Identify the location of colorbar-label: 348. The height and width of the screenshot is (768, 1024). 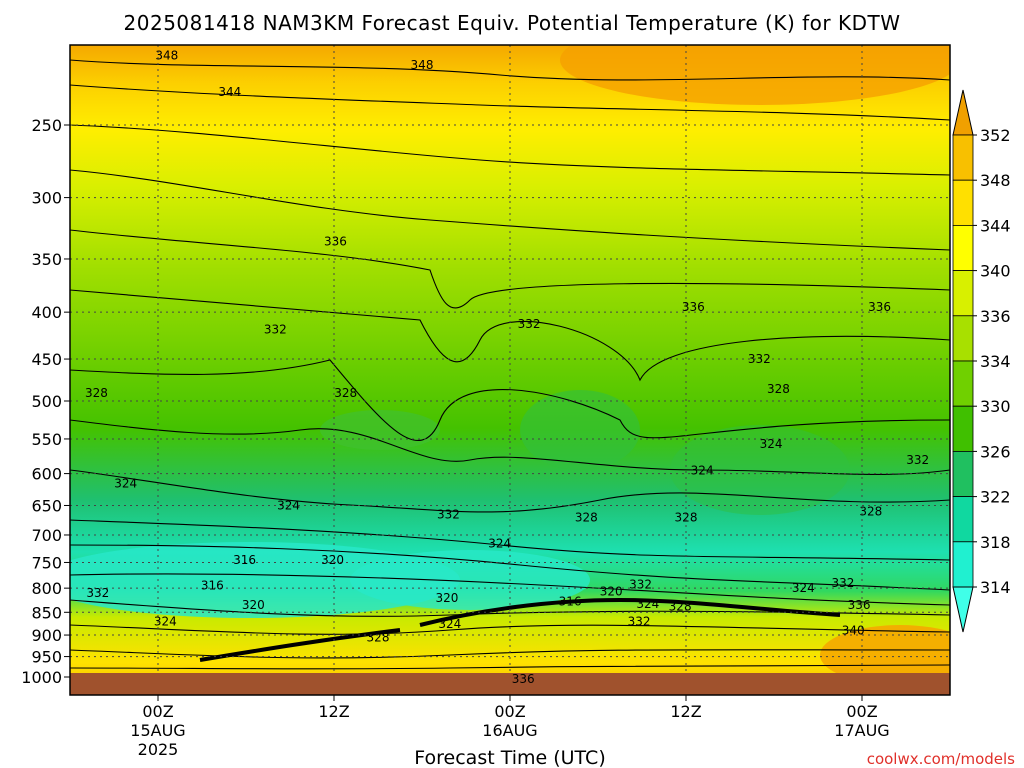
(995, 180).